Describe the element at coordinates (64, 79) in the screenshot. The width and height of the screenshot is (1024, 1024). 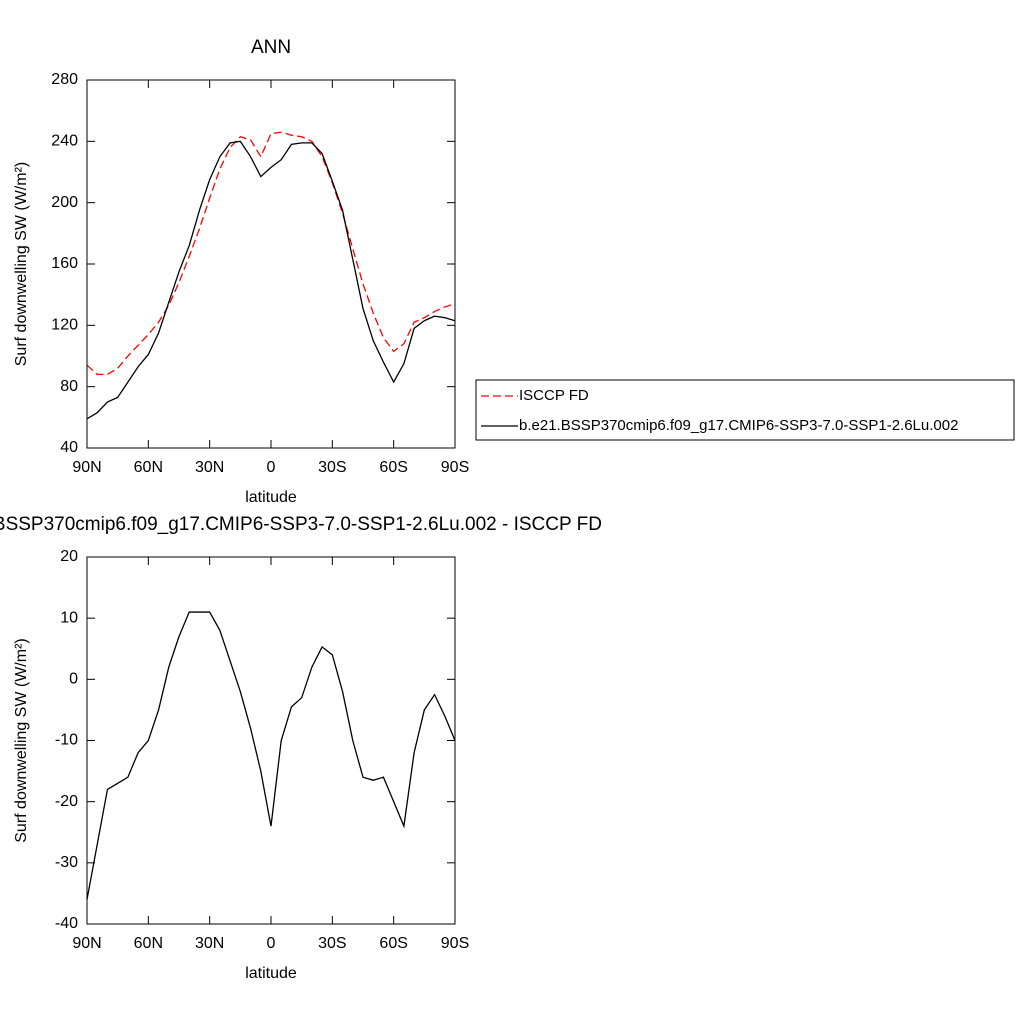
I see `y-tick-label: 280` at that location.